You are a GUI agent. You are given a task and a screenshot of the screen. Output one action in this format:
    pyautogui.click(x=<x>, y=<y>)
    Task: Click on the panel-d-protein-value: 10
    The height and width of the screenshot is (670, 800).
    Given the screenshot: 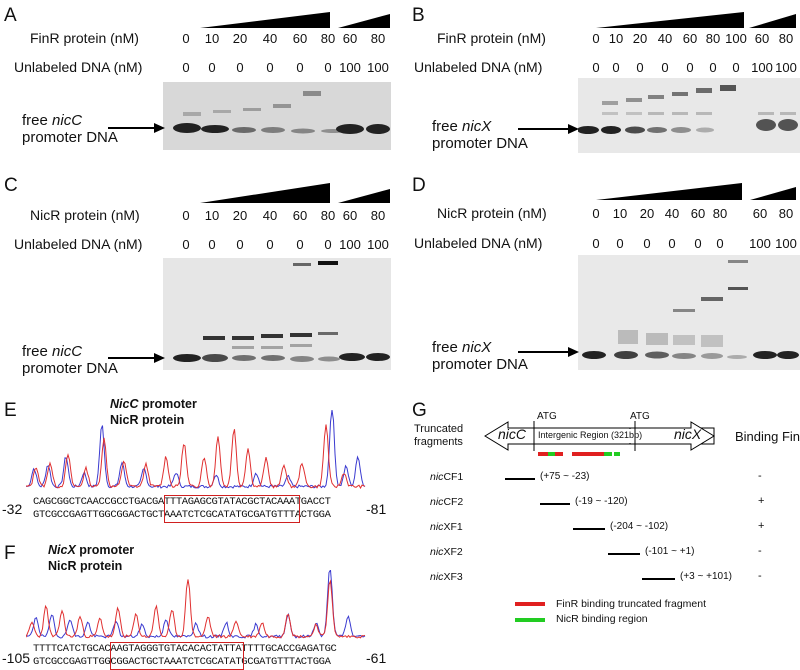 What is the action you would take?
    pyautogui.click(x=620, y=213)
    